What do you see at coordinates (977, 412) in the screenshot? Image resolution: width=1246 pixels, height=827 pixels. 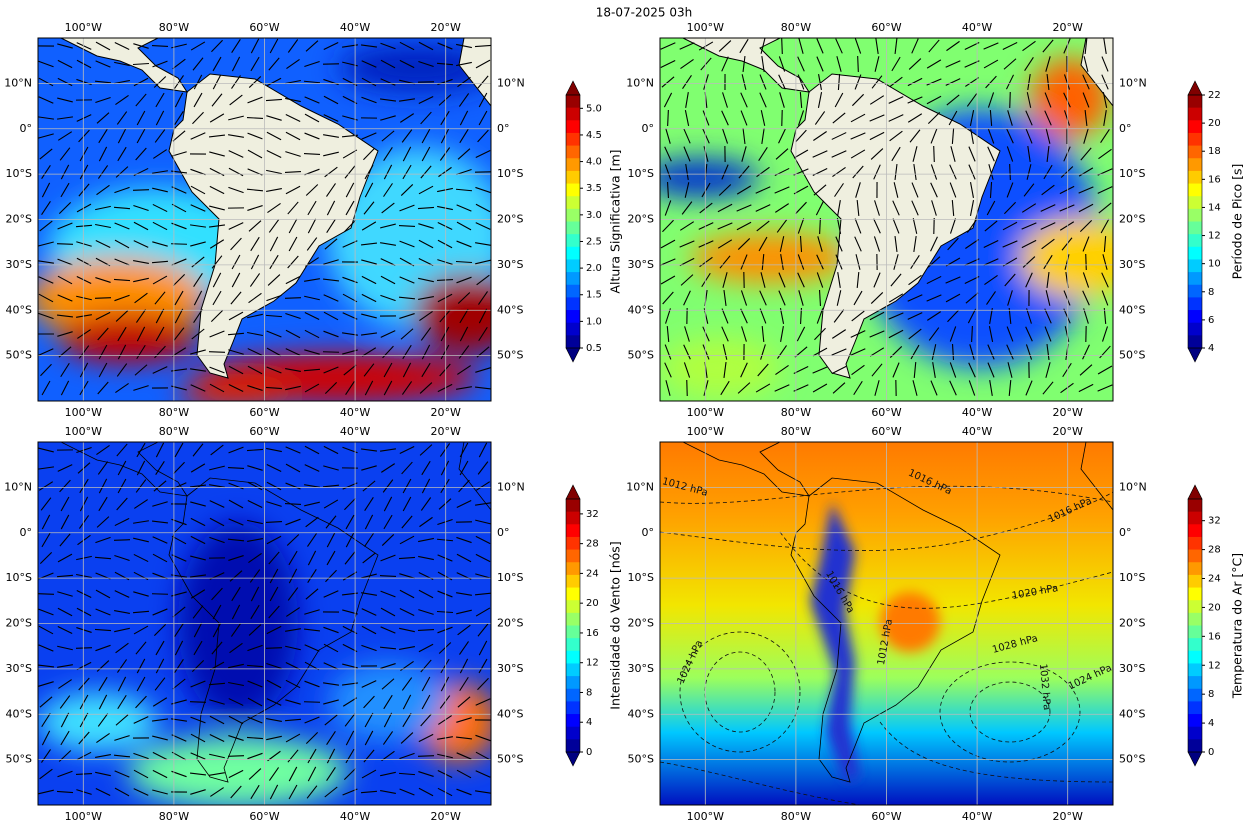 I see `lon-tick-label: 40°W` at bounding box center [977, 412].